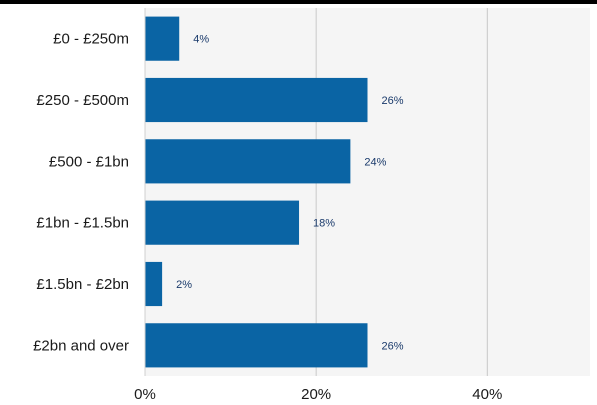 This screenshot has height=405, width=597. I want to click on category-label: £250 - £500m, so click(82, 100).